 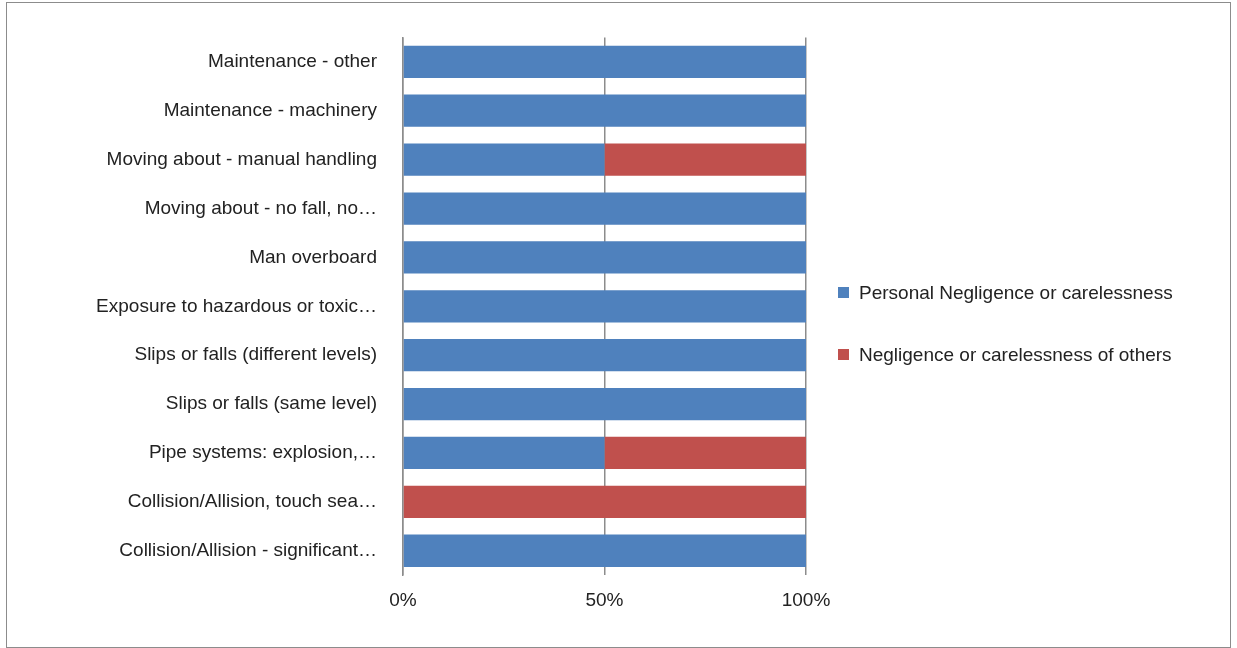 I want to click on legend-label: Negligence or carelessness of others, so click(x=1015, y=355).